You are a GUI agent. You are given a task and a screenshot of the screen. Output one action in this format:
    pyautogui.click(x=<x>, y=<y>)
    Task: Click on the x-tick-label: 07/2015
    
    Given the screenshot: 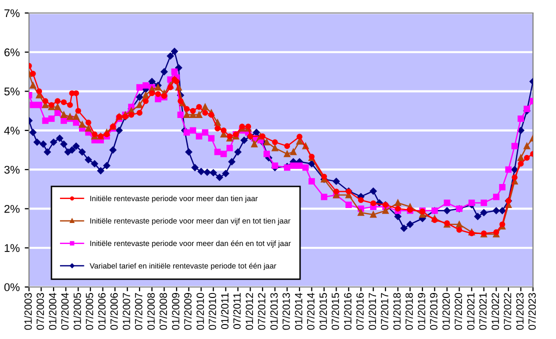 What is the action you would take?
    pyautogui.click(x=335, y=311)
    